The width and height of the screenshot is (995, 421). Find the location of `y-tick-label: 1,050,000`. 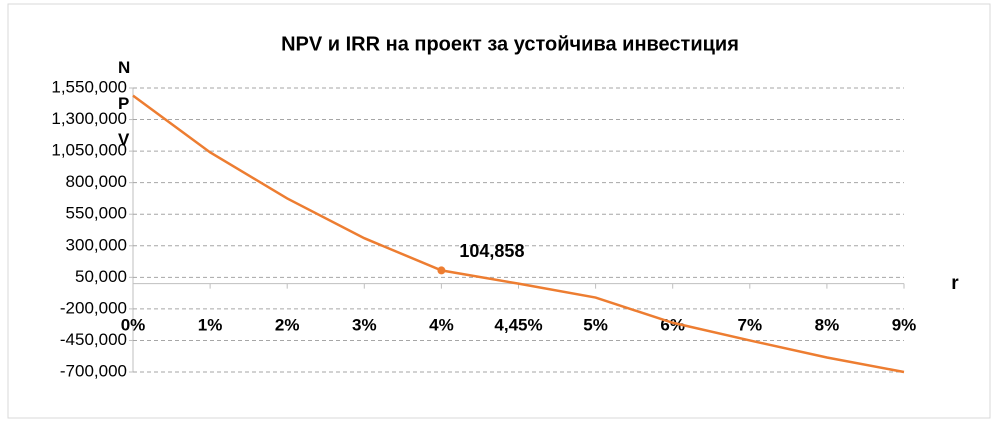

y-tick-label: 1,050,000 is located at coordinates (89, 150).